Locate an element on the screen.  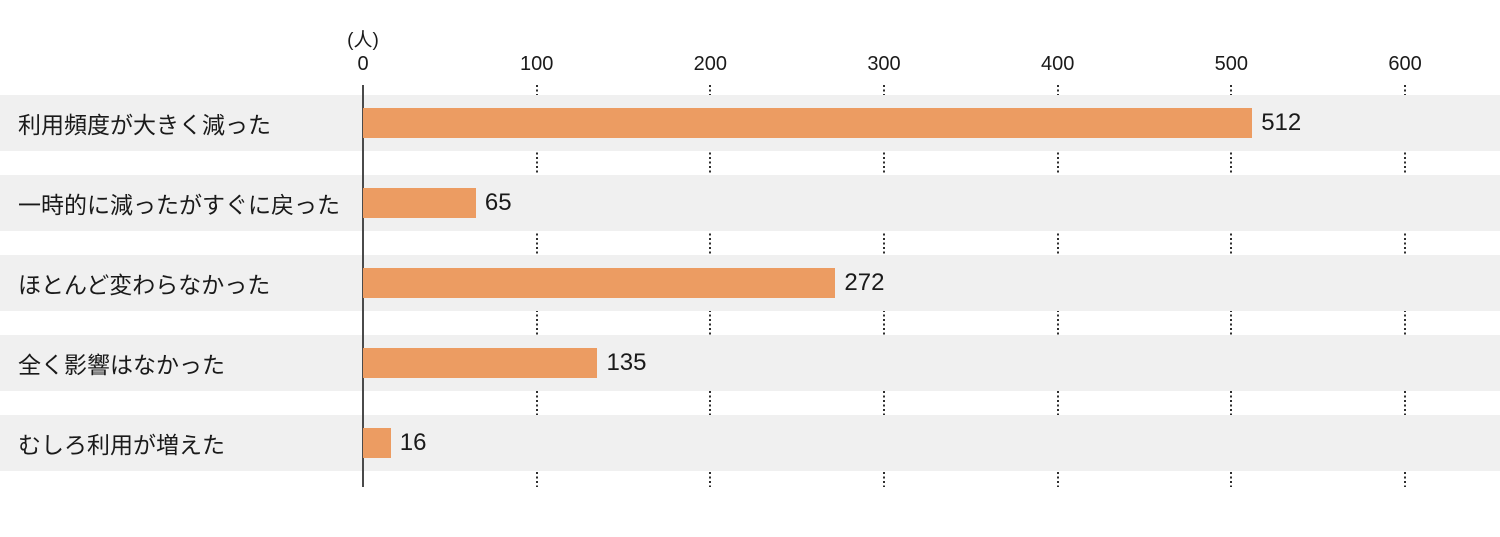
value-label: 16 is located at coordinates (413, 442).